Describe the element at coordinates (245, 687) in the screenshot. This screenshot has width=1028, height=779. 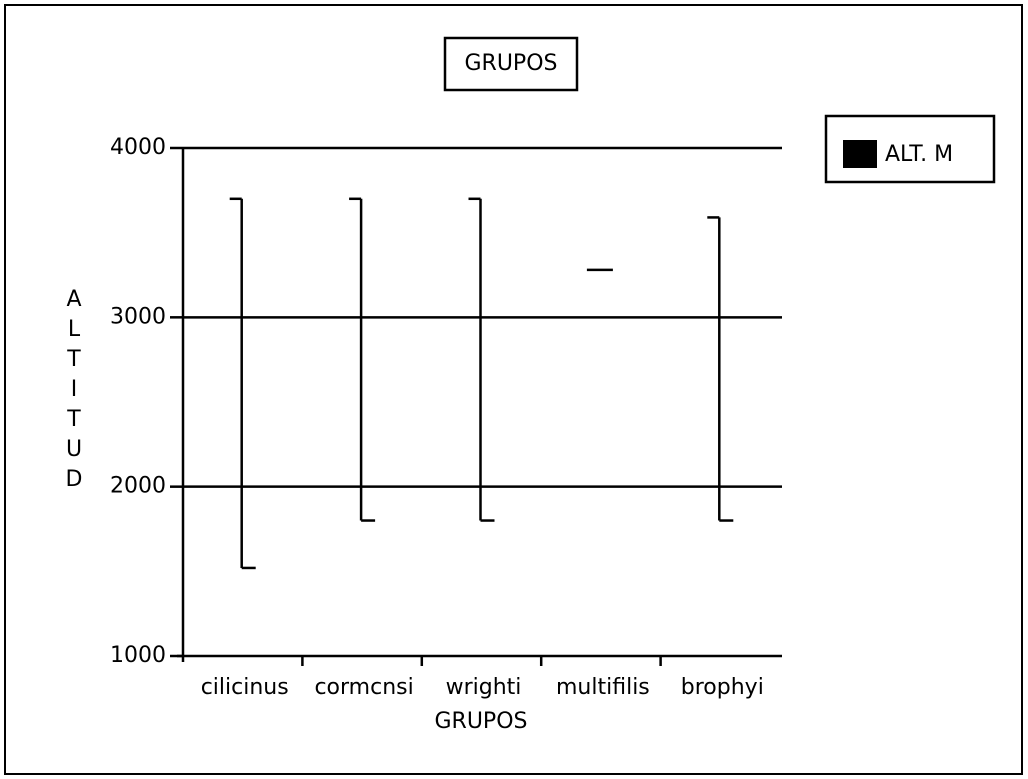
I see `x-tick-label: cilicinus` at that location.